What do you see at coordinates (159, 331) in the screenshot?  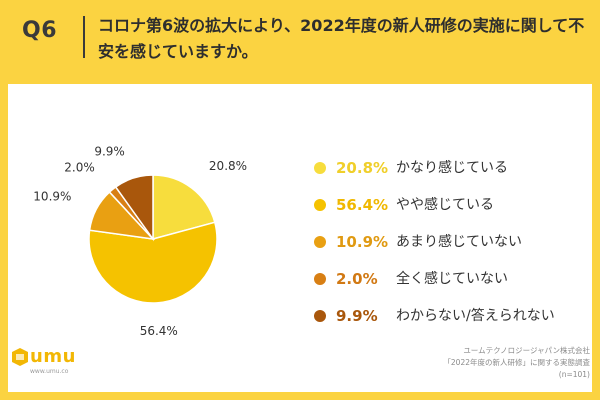 I see `pie-data-label: 56.4%` at bounding box center [159, 331].